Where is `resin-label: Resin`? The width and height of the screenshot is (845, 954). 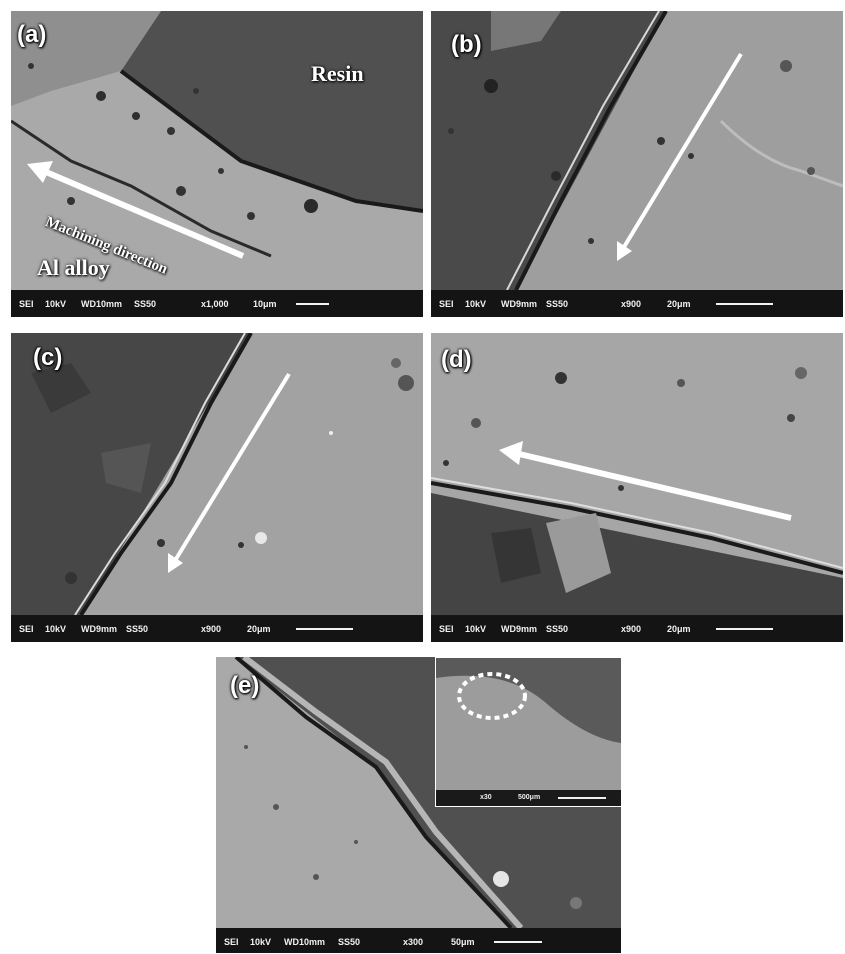
resin-label: Resin is located at coordinates (337, 73).